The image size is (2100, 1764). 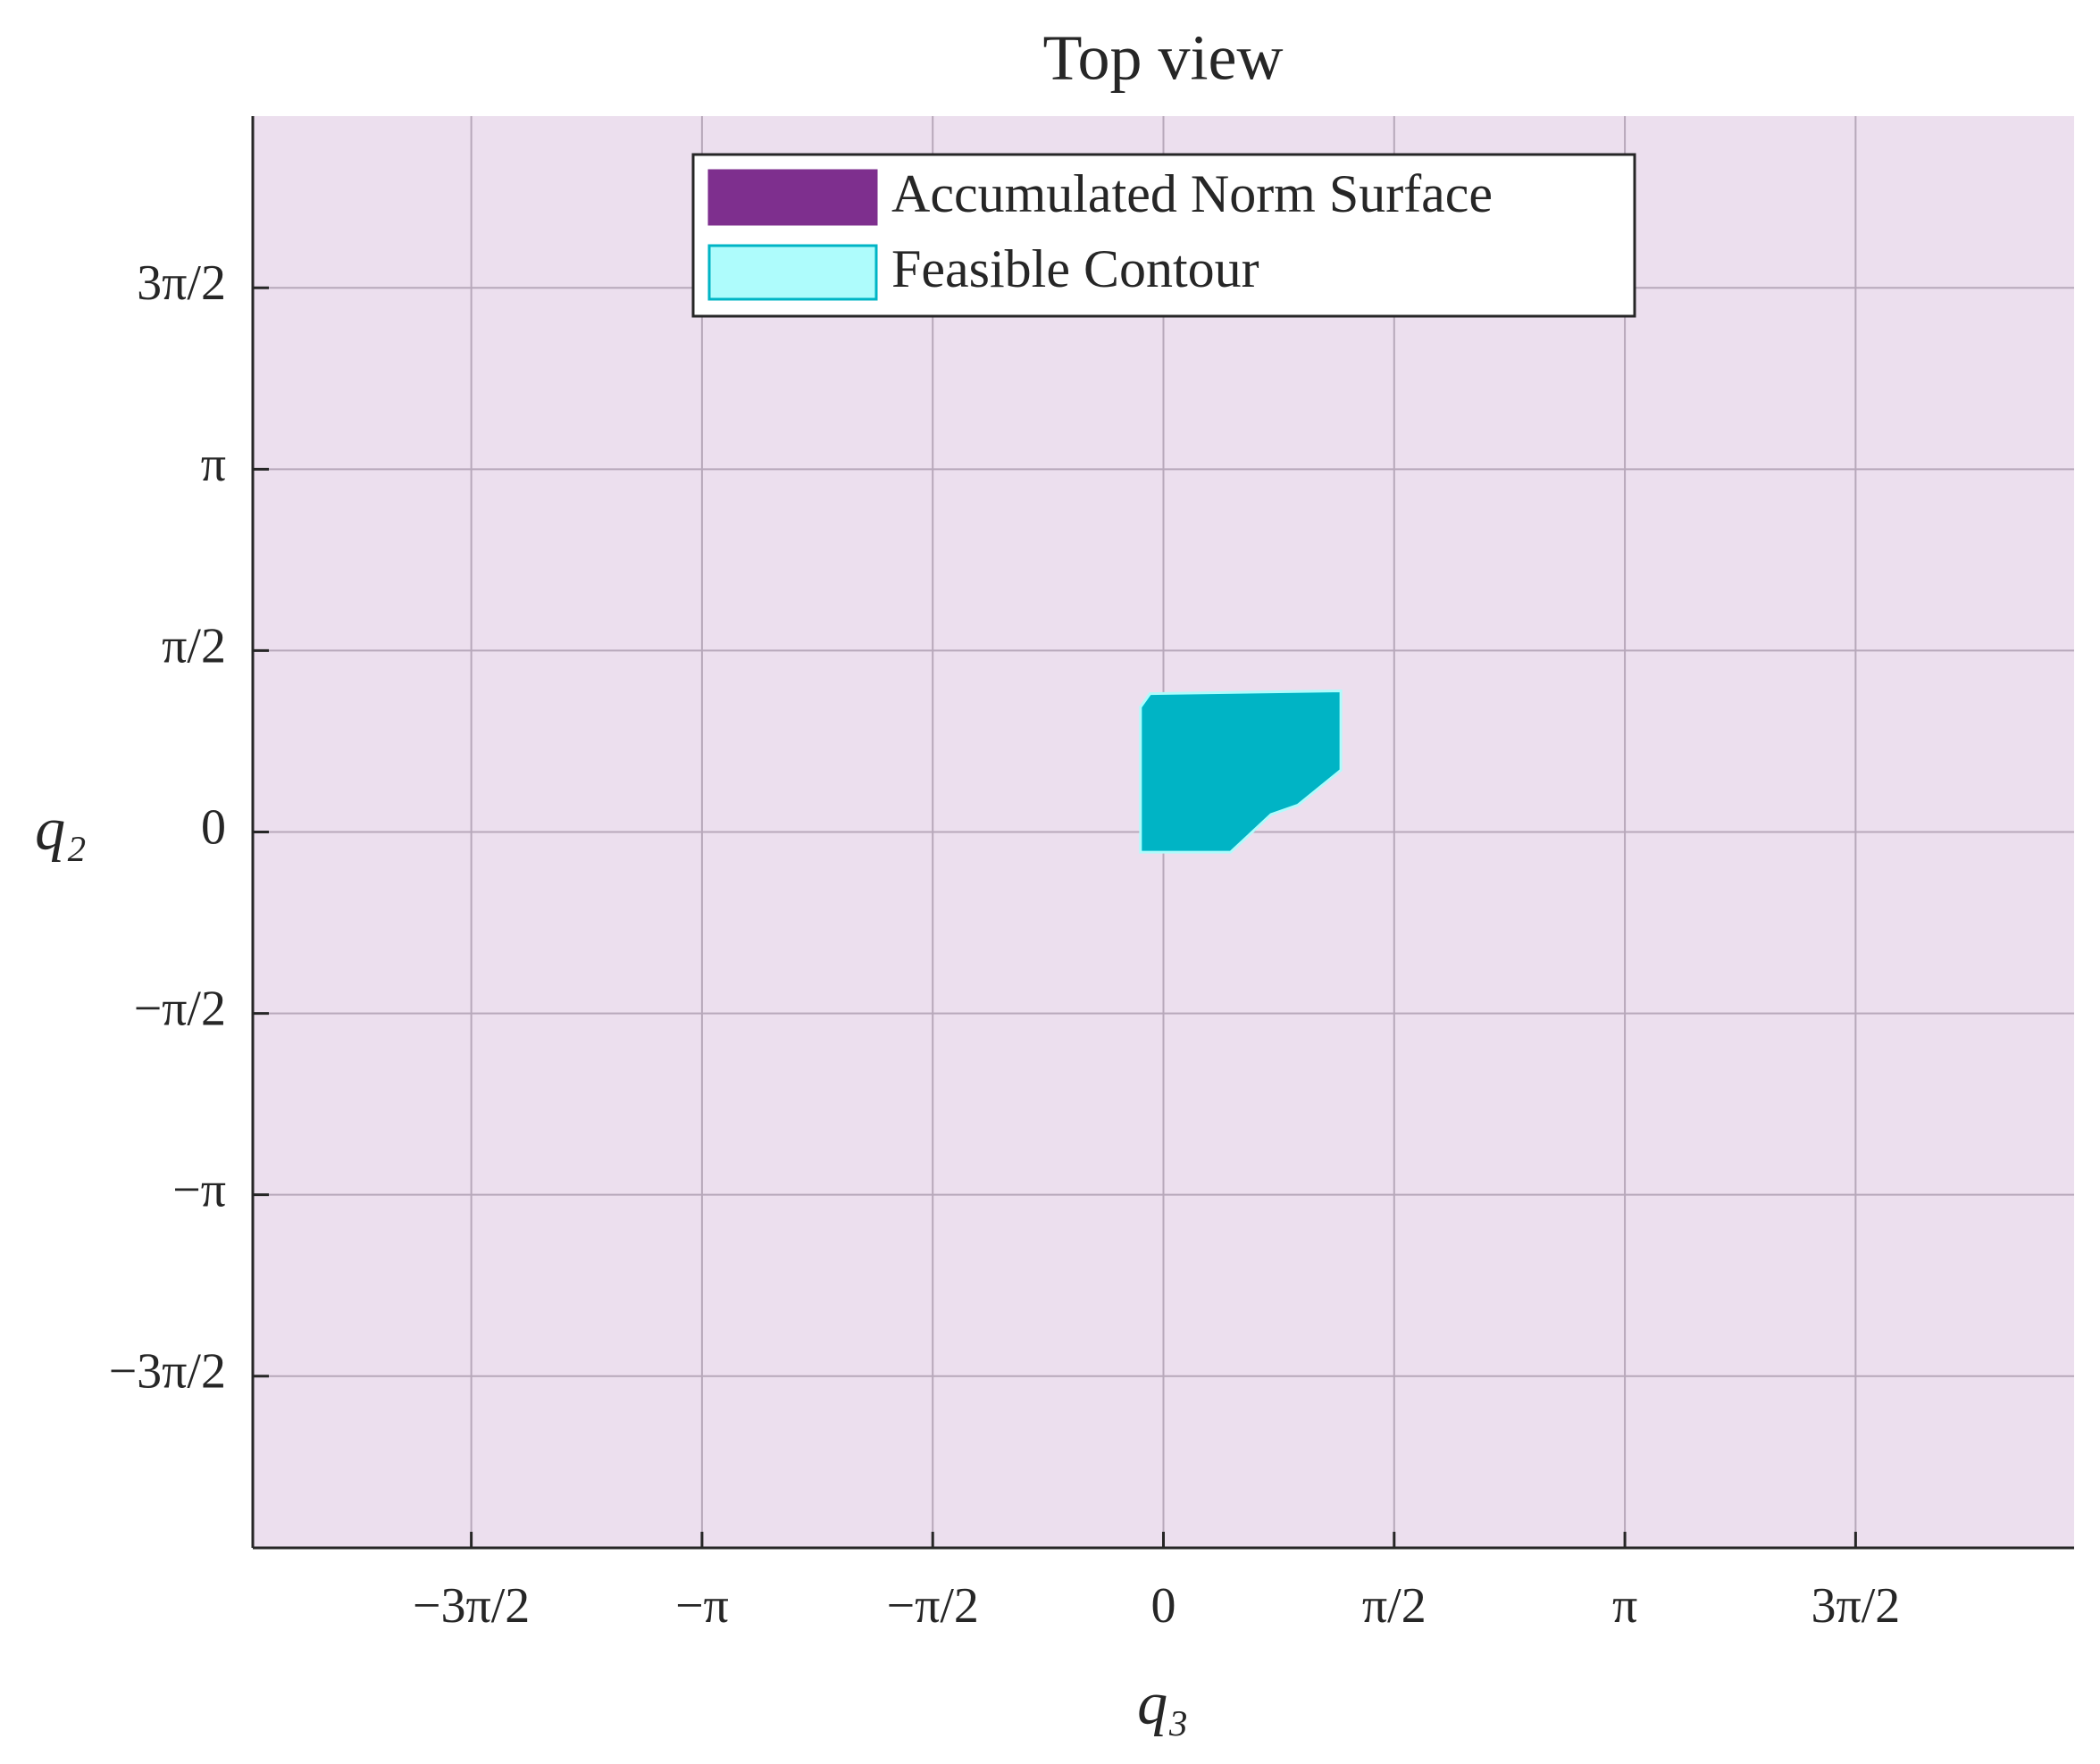 I want to click on legend-label: Accumulated Norm Surface, so click(x=1192, y=193).